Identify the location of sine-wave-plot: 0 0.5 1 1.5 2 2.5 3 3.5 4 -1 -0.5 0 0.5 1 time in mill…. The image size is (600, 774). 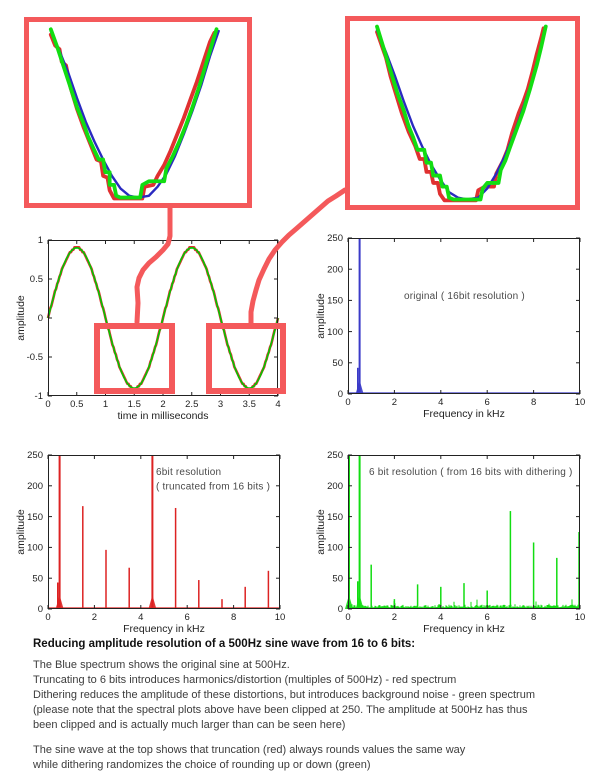
(148, 328).